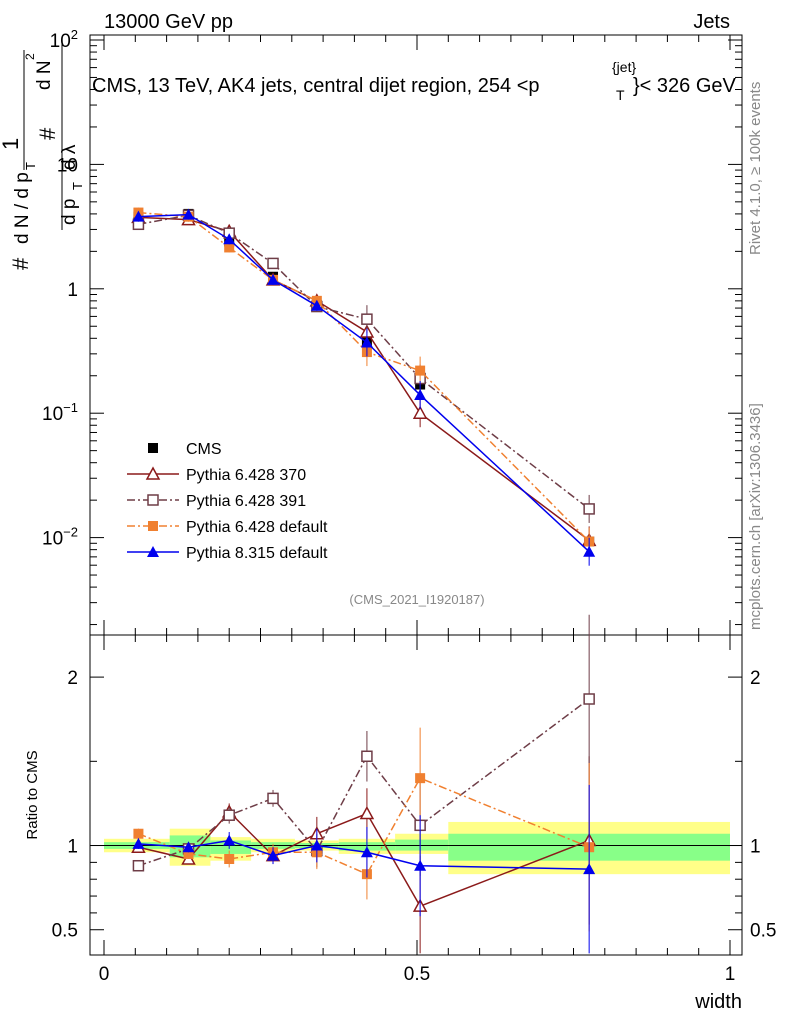  Describe the element at coordinates (204, 449) in the screenshot. I see `legend-label-0: CMS` at that location.